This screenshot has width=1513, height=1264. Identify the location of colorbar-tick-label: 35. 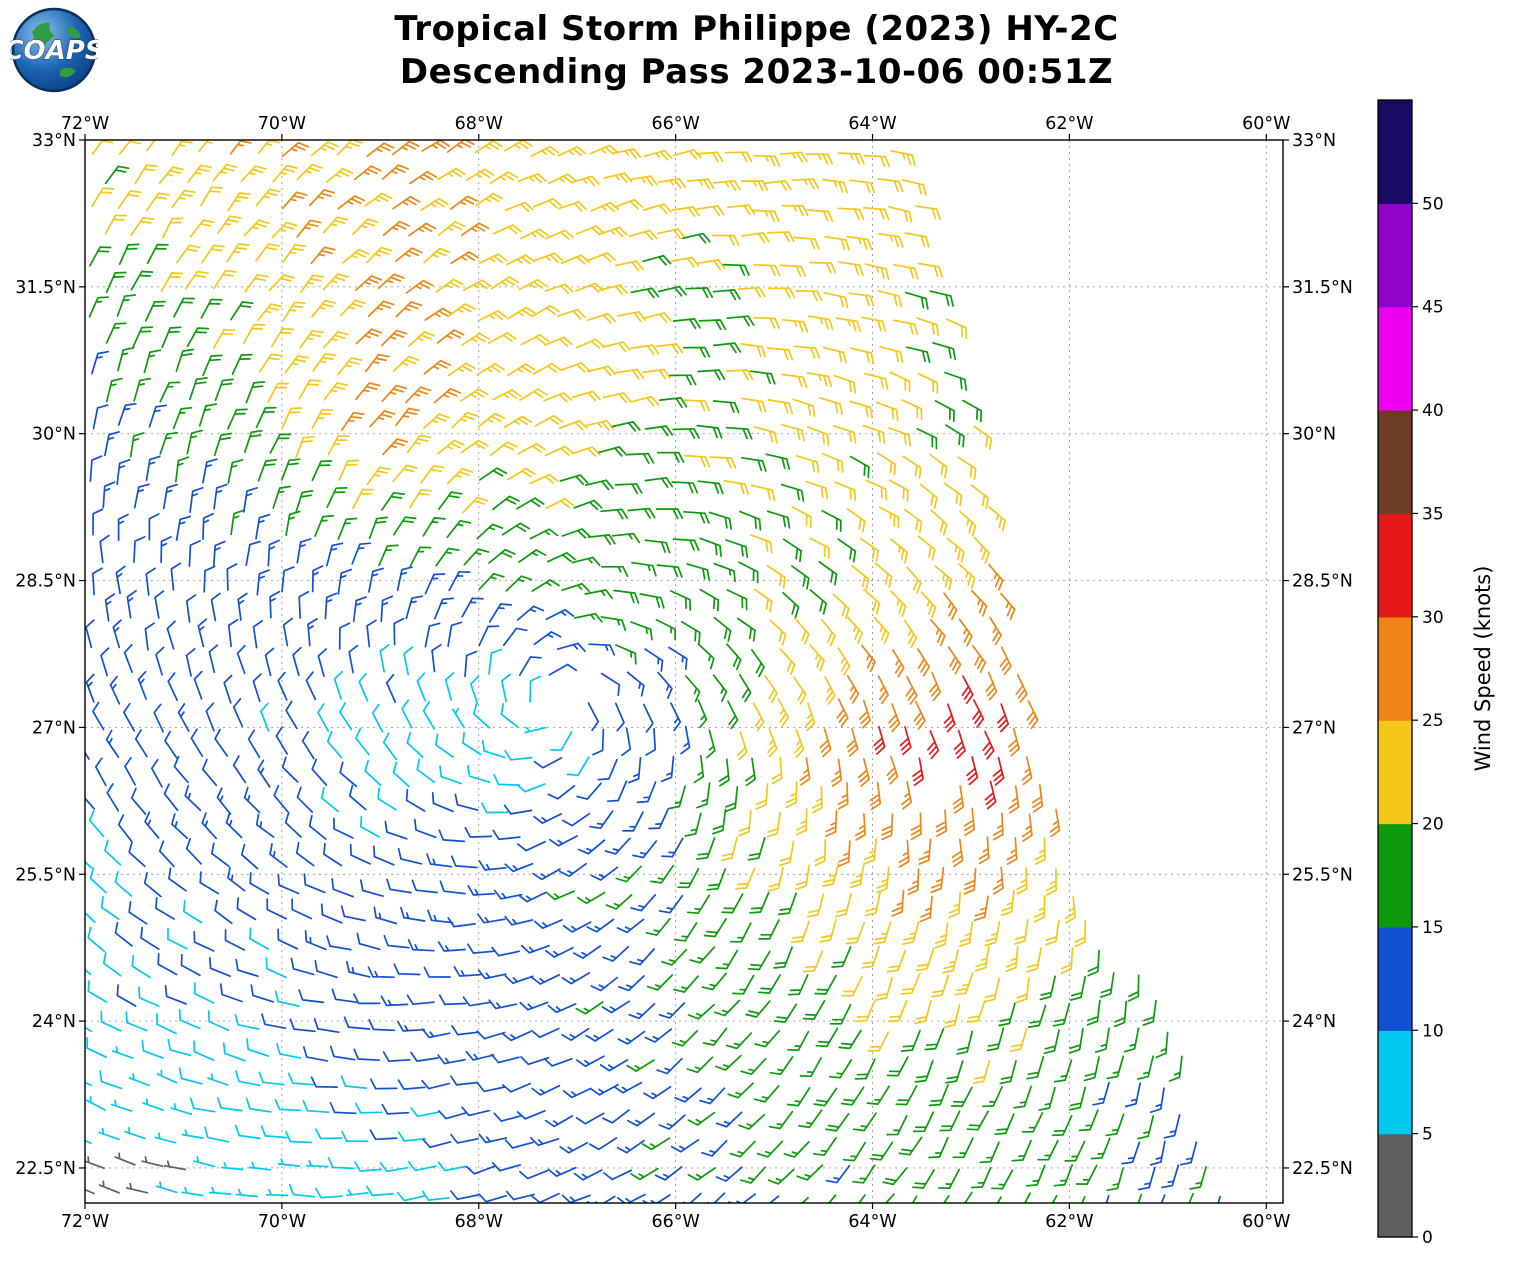
(1433, 514).